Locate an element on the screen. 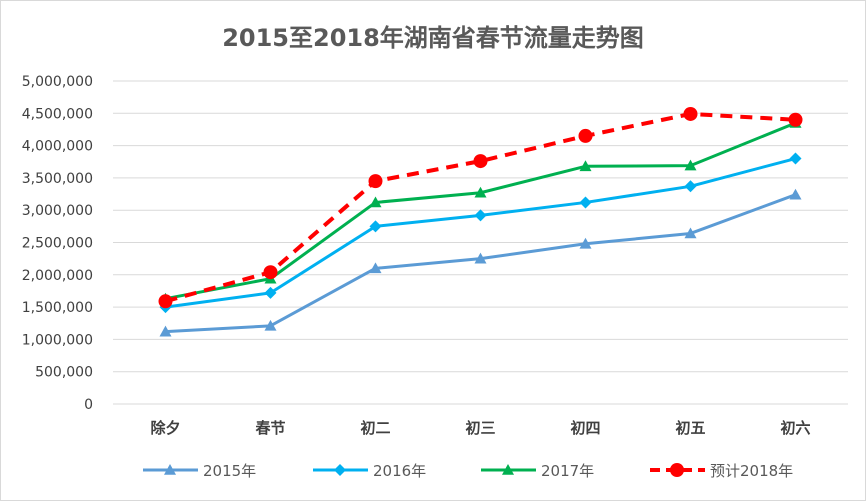 This screenshot has width=866, height=501. legend-label: 2016年 is located at coordinates (399, 471).